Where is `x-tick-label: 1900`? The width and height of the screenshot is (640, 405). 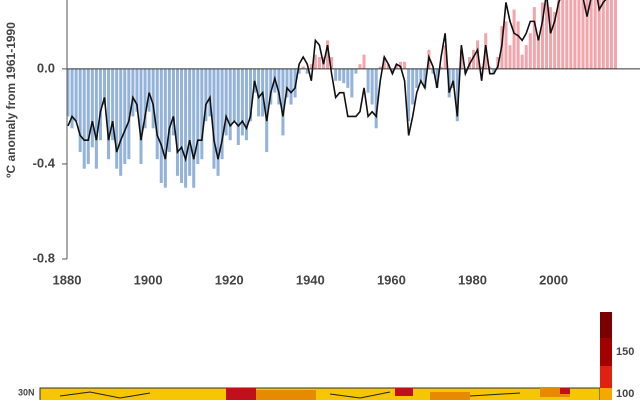 x-tick-label: 1900 is located at coordinates (148, 279).